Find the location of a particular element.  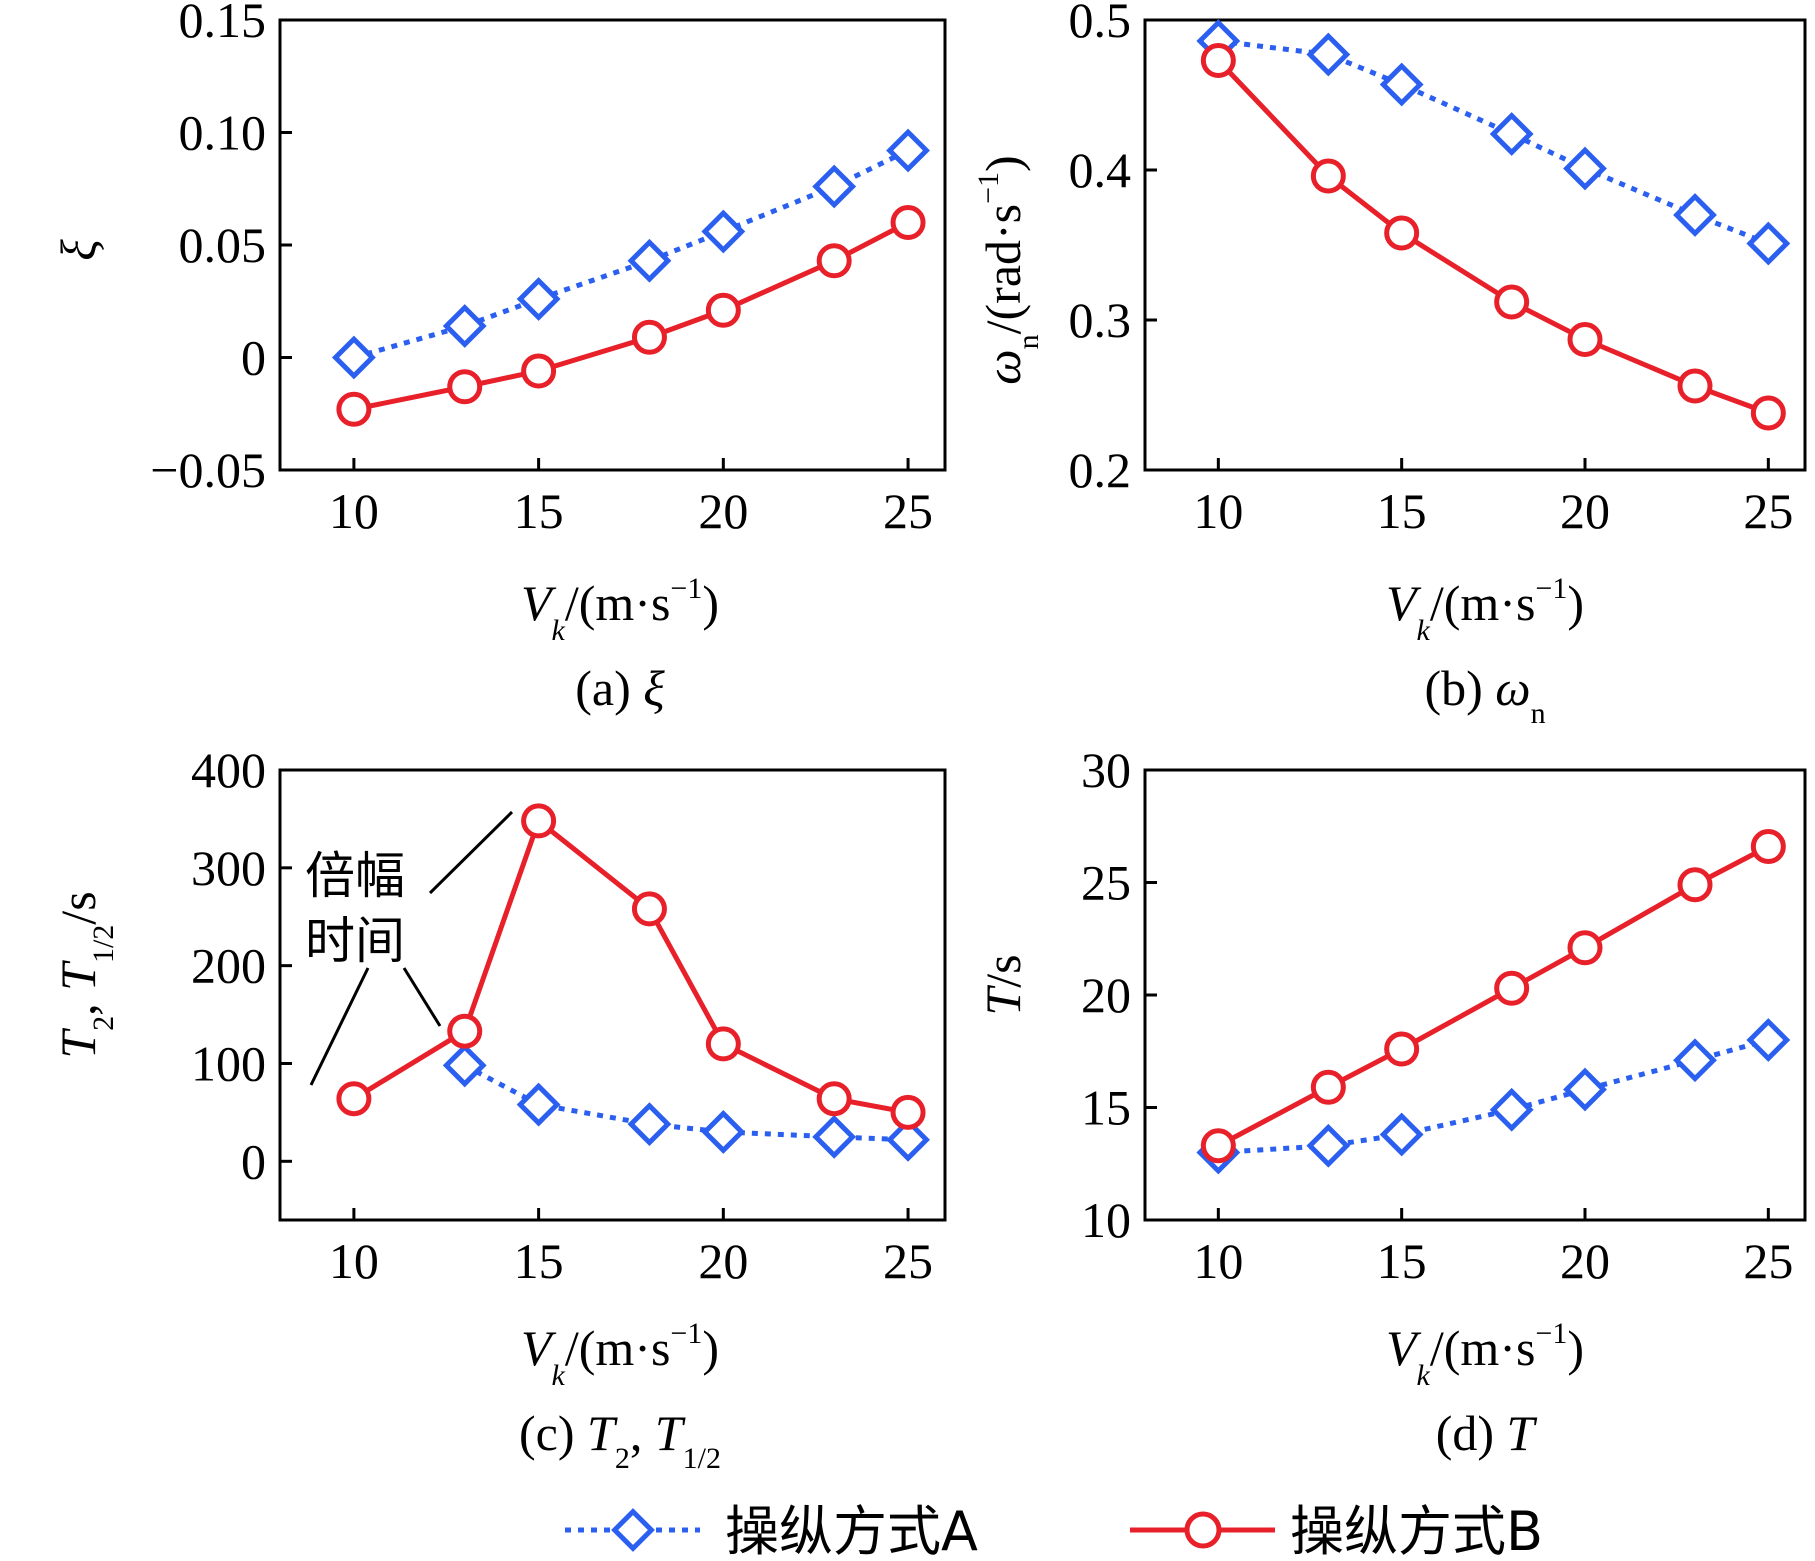

panel-d-plot: 10 15 20 25 10 15 20 25 30 is located at coordinates (1444, 1015).